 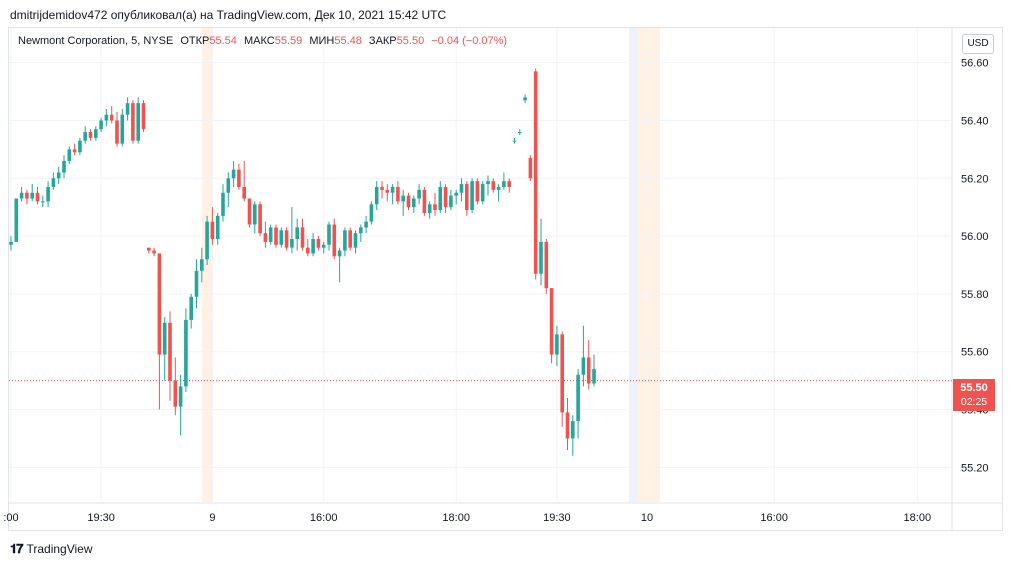 What do you see at coordinates (322, 41) in the screenshot?
I see `low-label: МИН` at bounding box center [322, 41].